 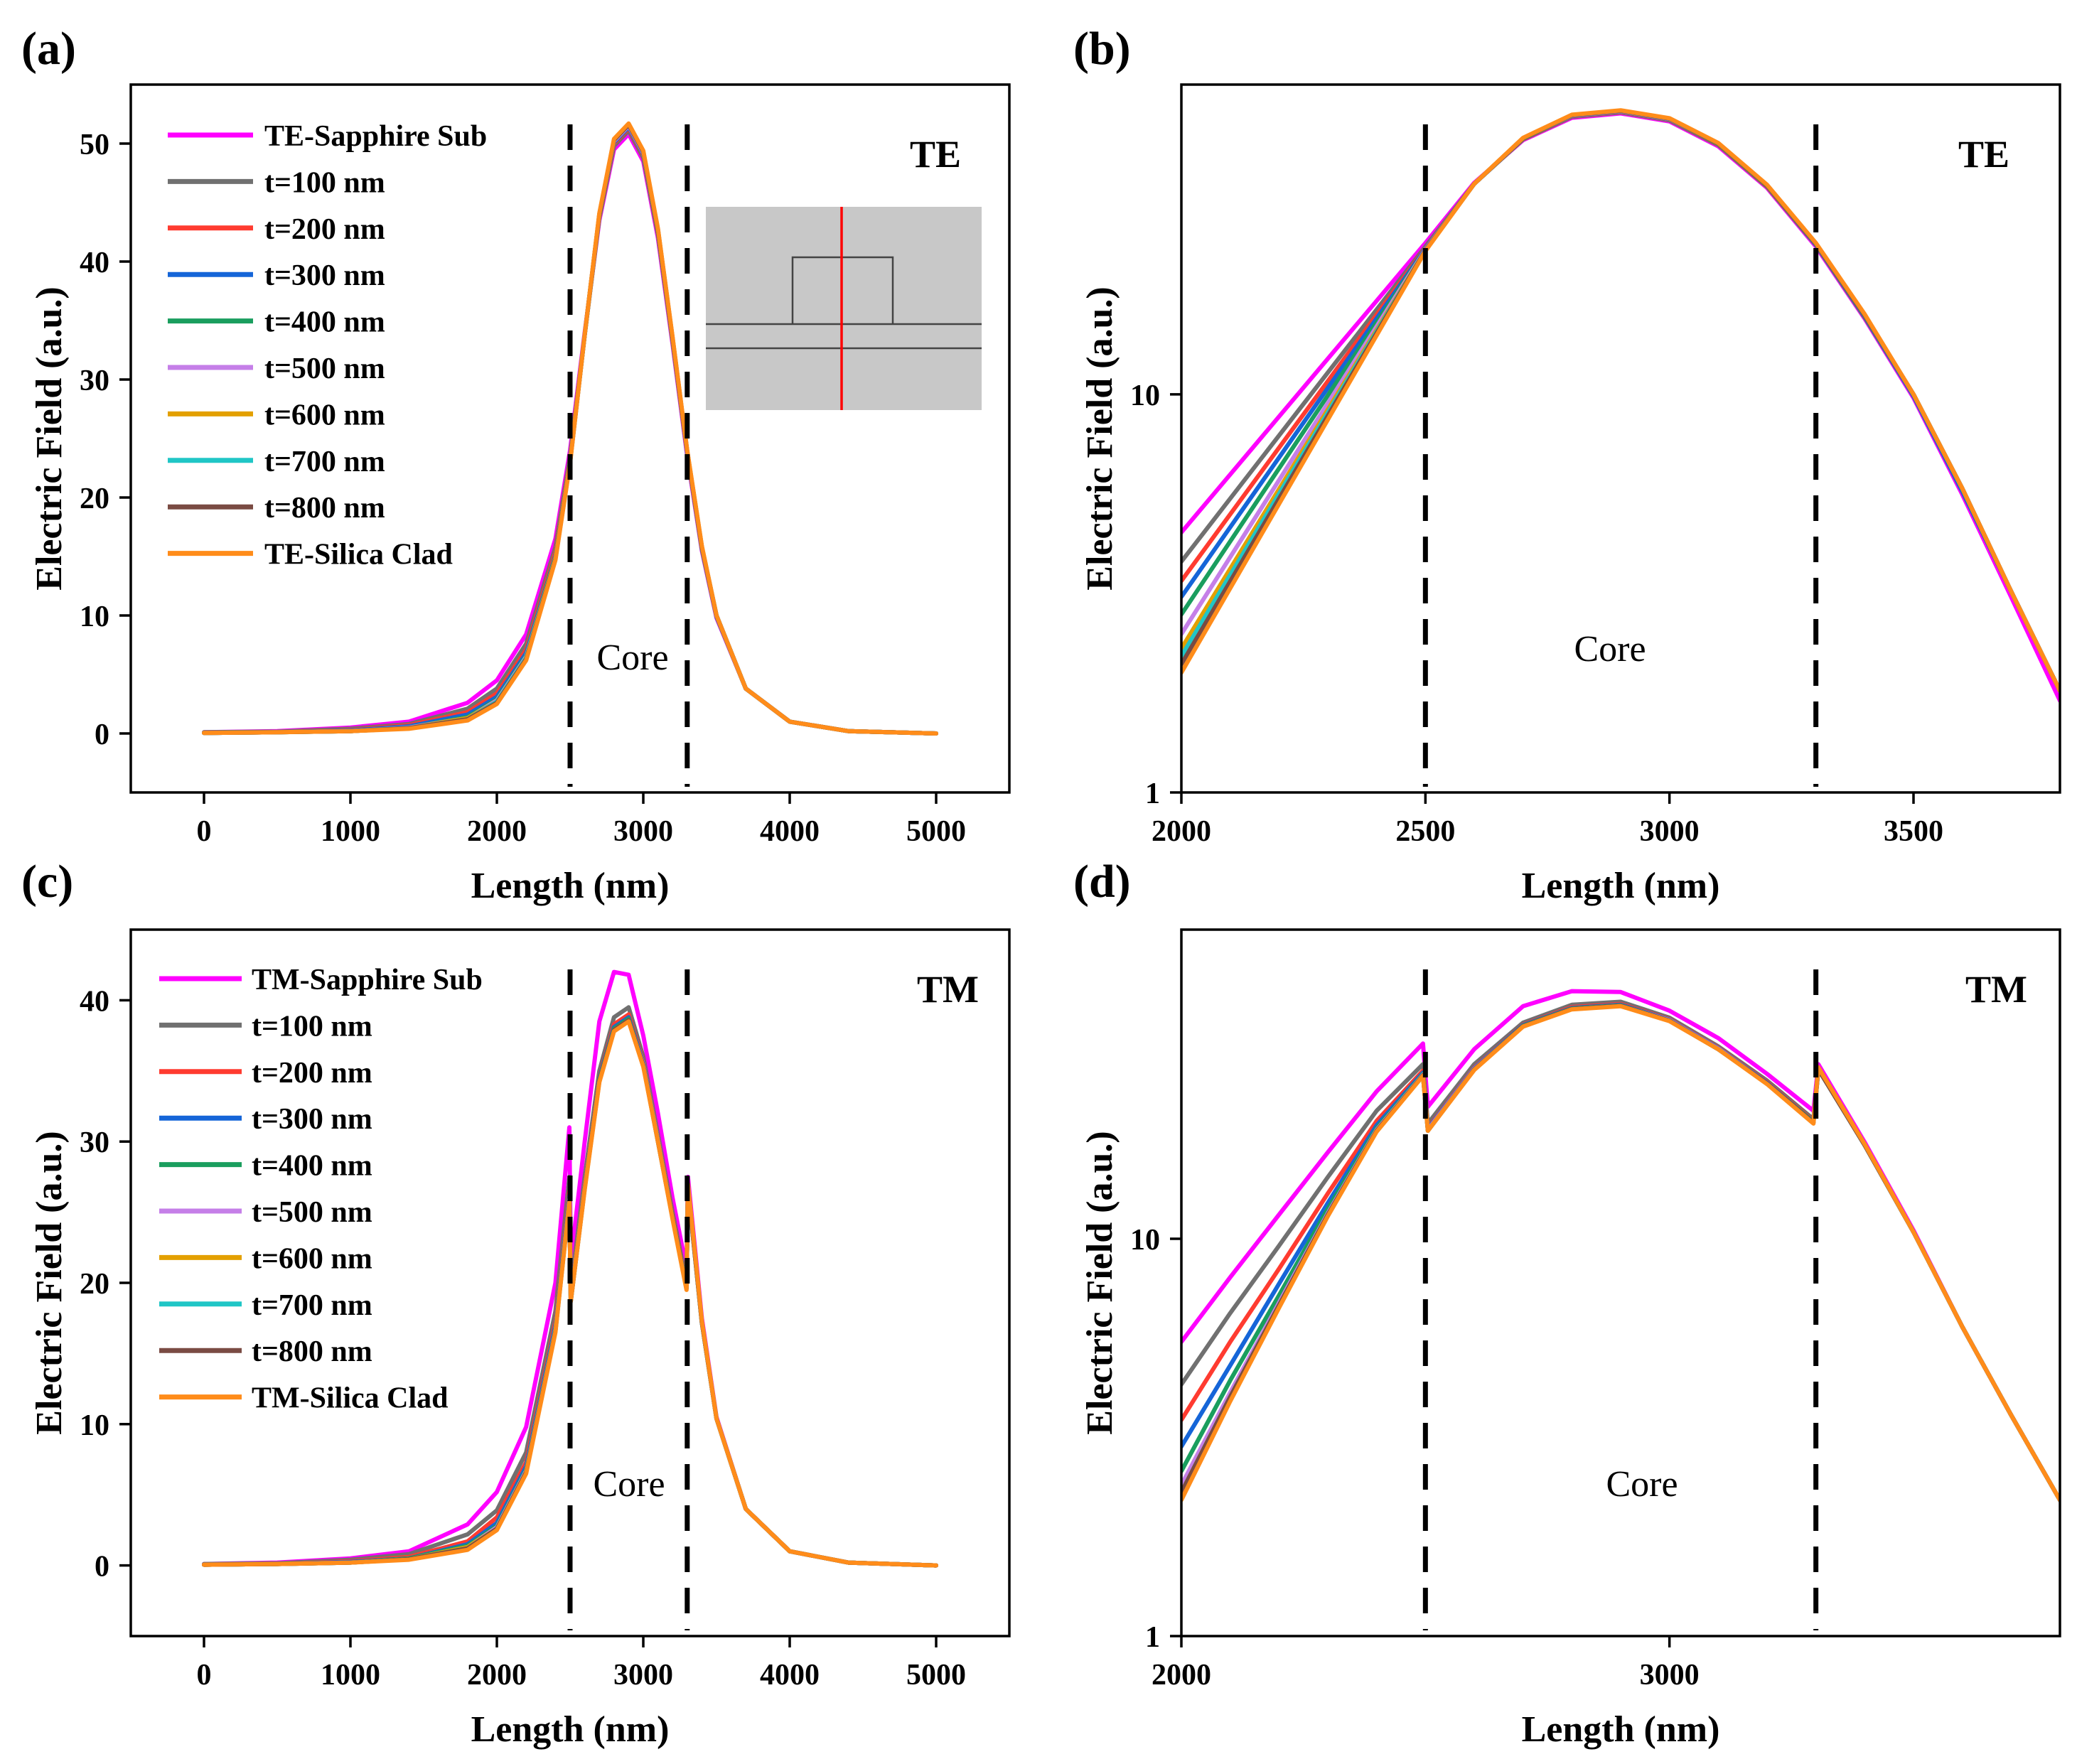 I want to click on legend-label: TE-Sapphire Sub, so click(x=375, y=136).